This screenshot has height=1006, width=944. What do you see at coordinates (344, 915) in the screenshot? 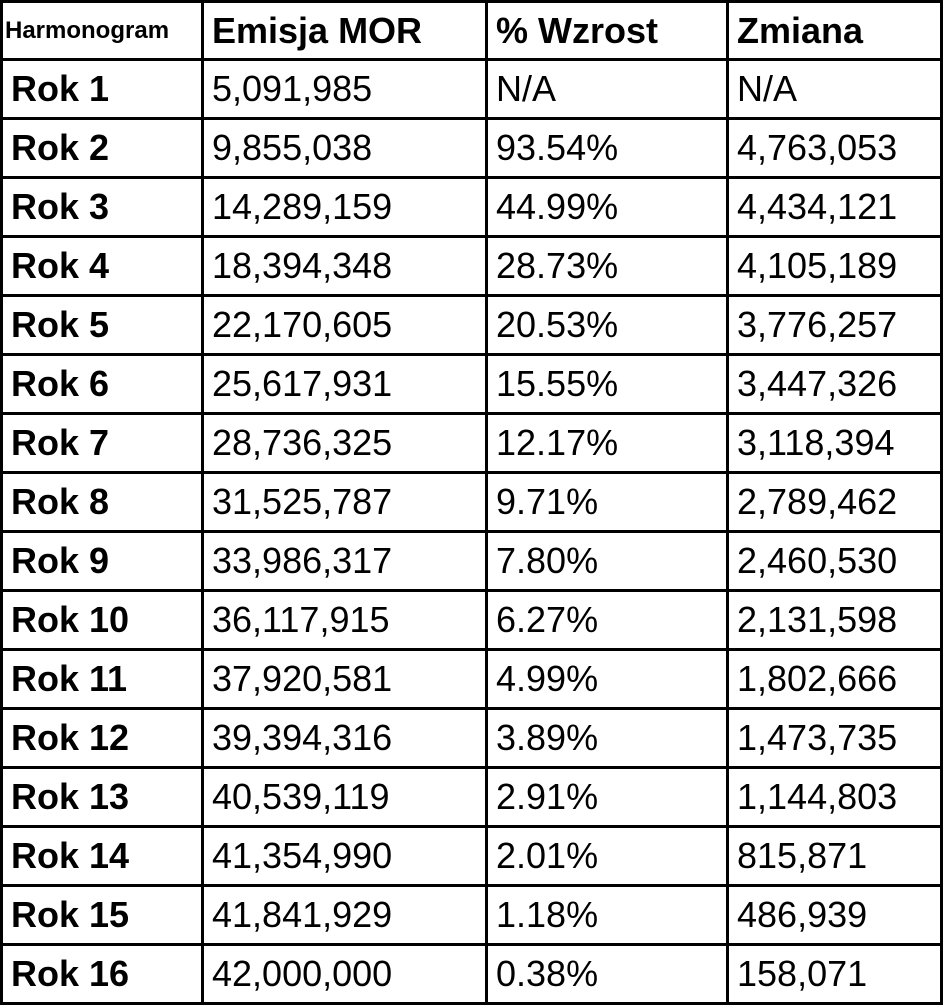
I see `emission-cell: 41,841,929` at bounding box center [344, 915].